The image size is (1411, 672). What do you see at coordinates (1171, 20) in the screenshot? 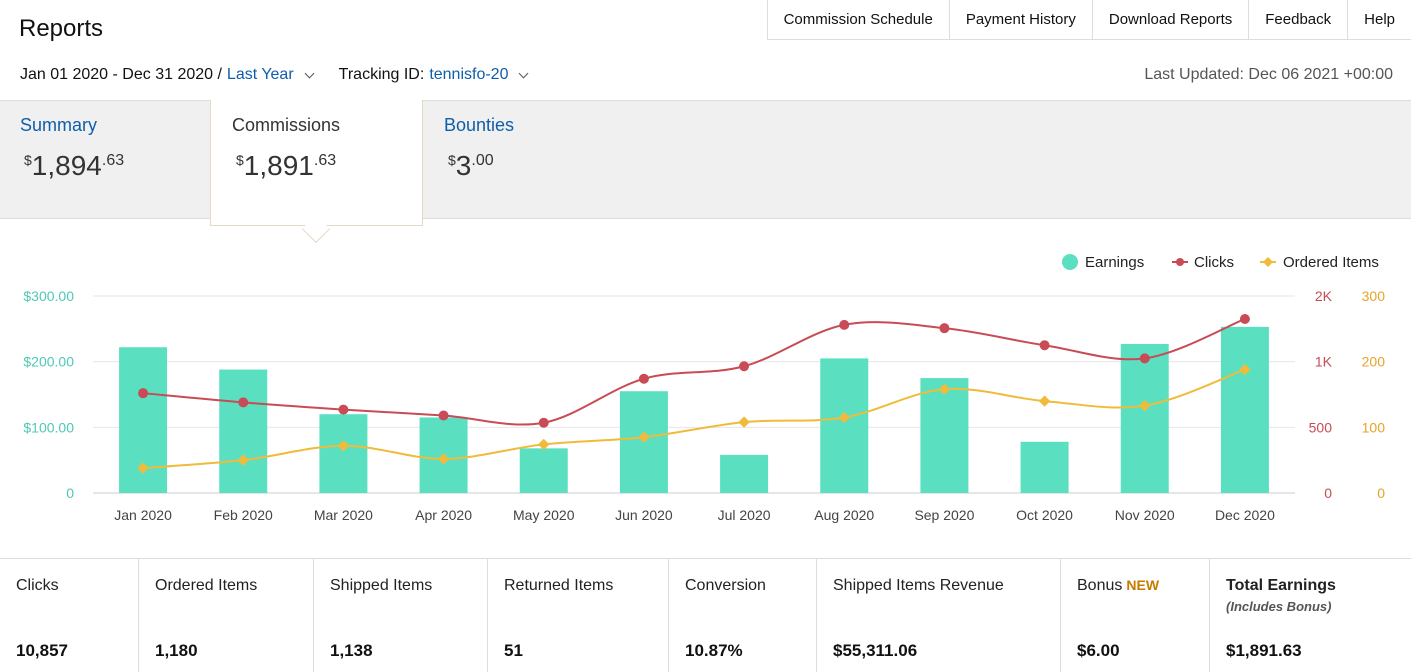
I see `download-reports-link: Download Reports` at bounding box center [1171, 20].